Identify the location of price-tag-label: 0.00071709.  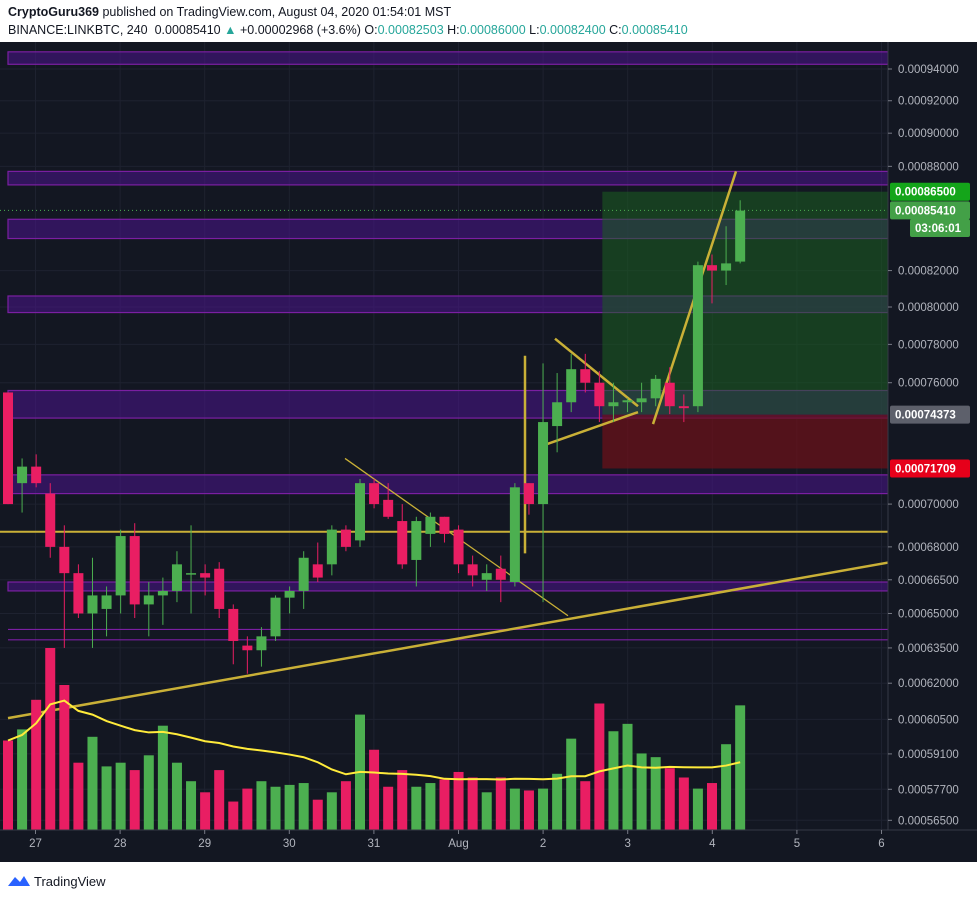
(925, 469).